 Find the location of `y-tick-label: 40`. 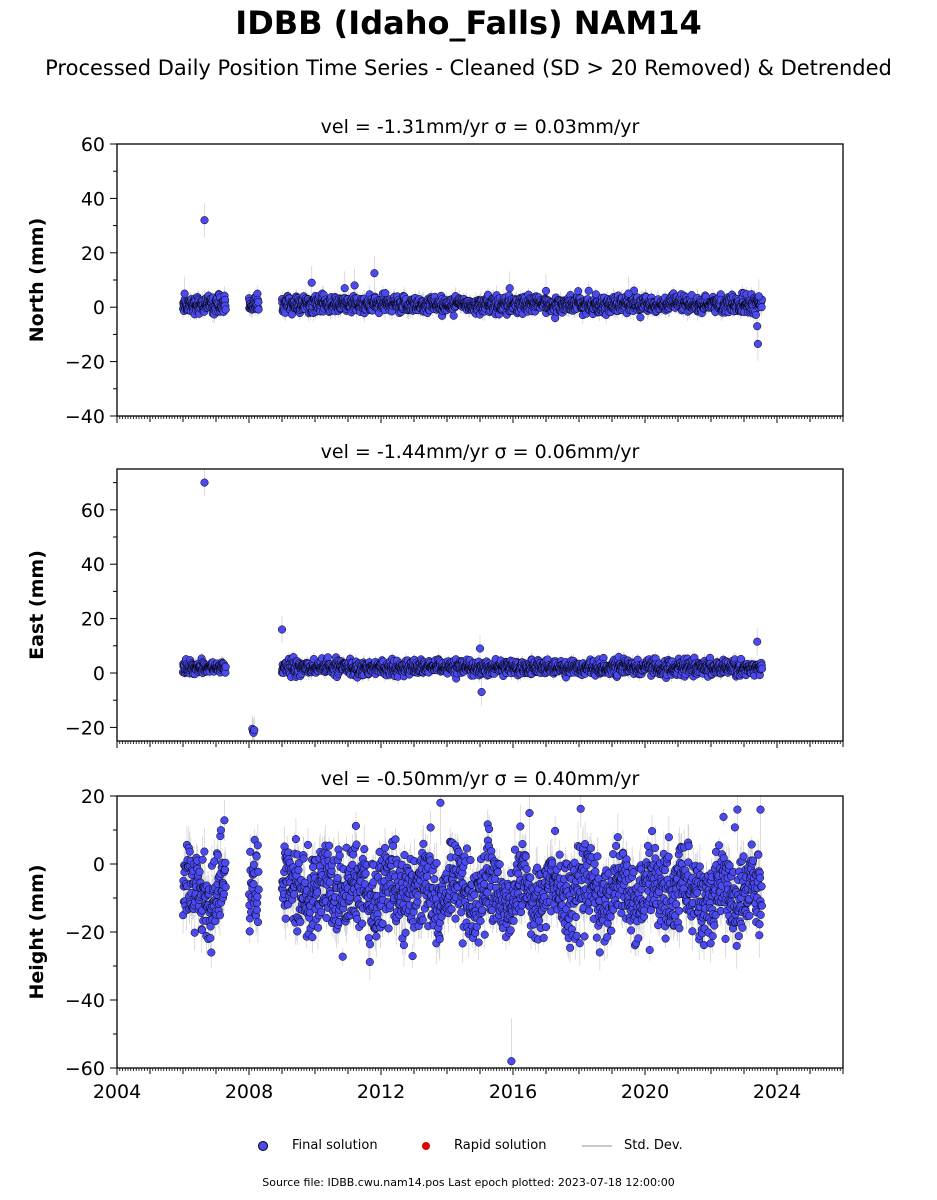

y-tick-label: 40 is located at coordinates (93, 565).